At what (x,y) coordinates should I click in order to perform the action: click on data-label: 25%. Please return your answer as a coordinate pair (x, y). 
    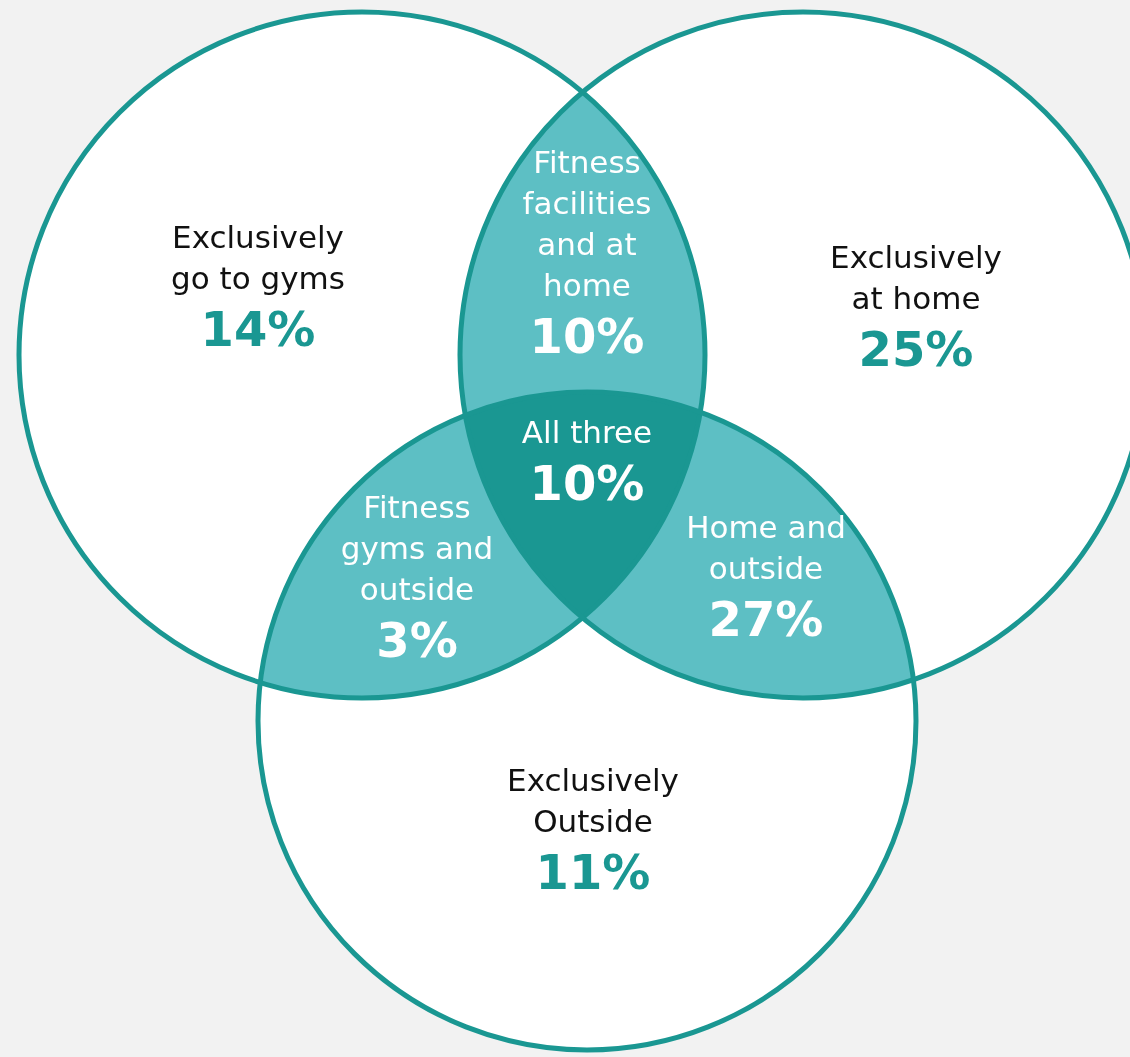
    Looking at the image, I should click on (916, 349).